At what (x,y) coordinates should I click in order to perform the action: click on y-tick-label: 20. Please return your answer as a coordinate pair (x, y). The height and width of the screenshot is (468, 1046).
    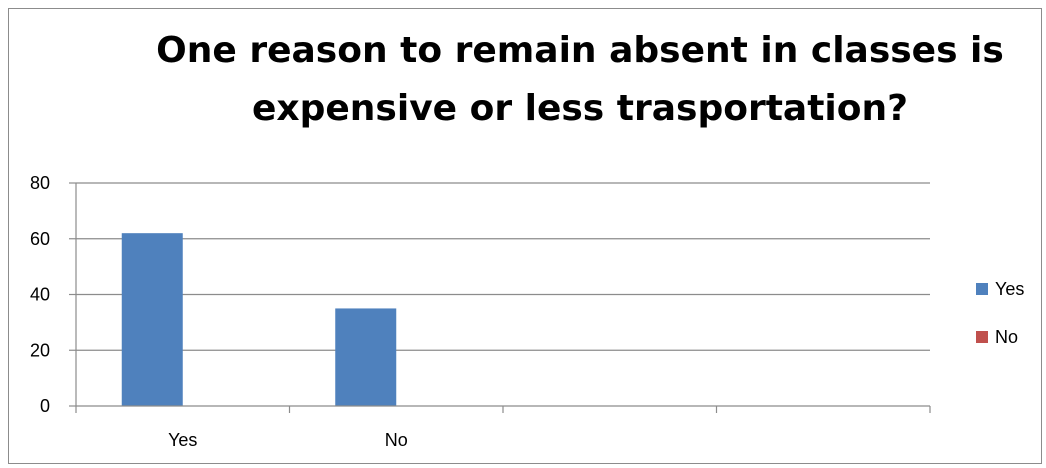
    Looking at the image, I should click on (40, 350).